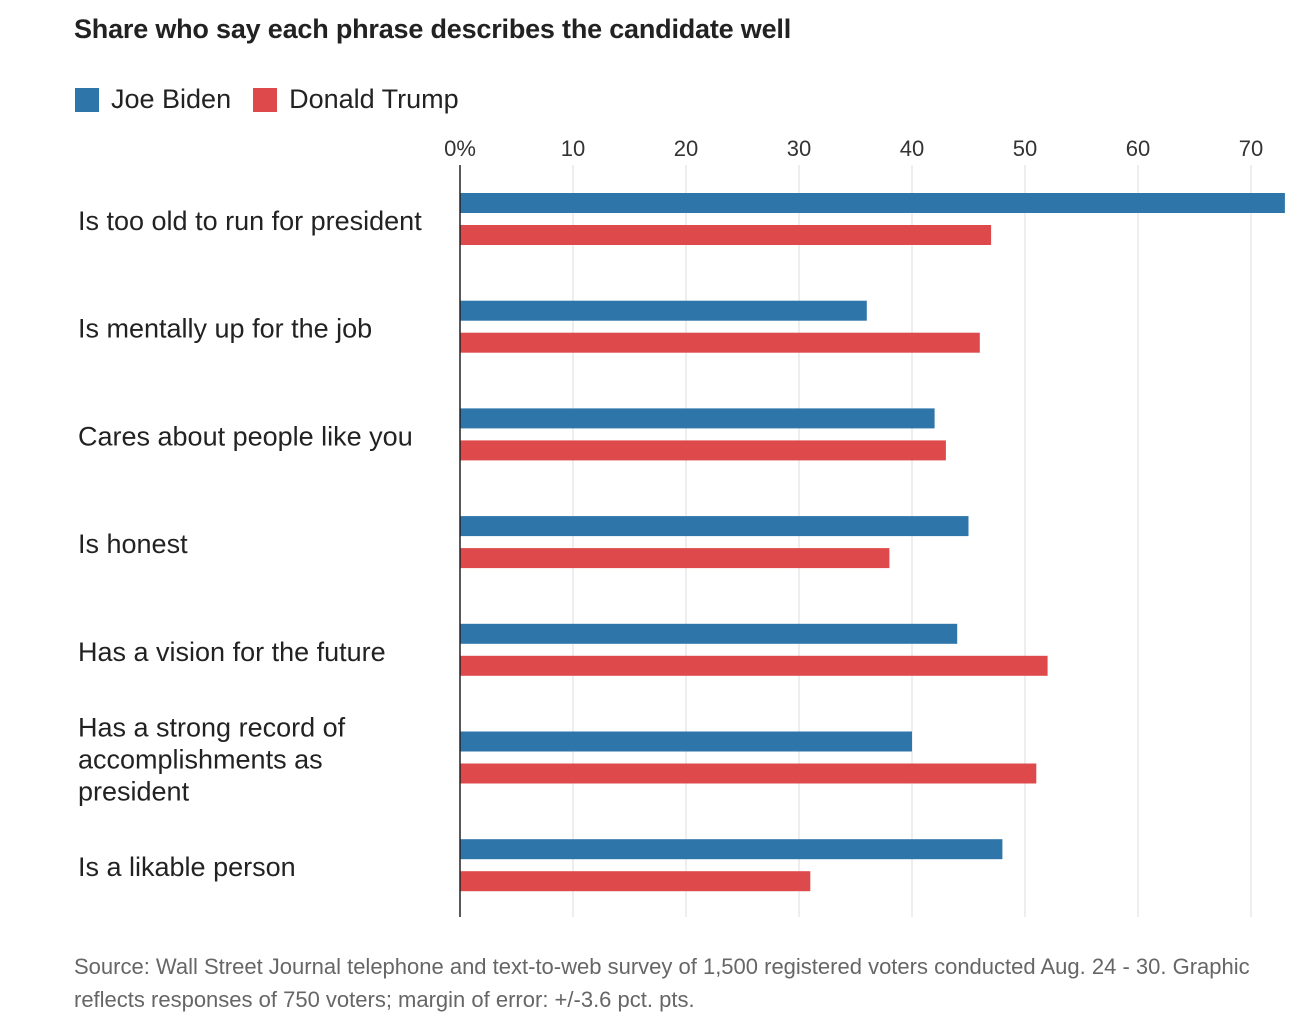 The height and width of the screenshot is (1036, 1314). I want to click on category-label-line: president, so click(134, 792).